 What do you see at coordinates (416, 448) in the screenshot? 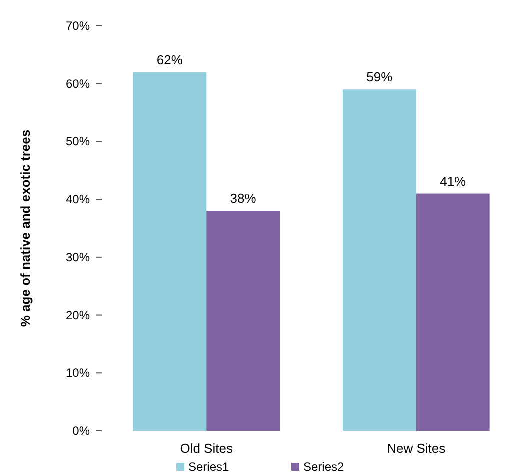
I see `x-tick-label: New Sites` at bounding box center [416, 448].